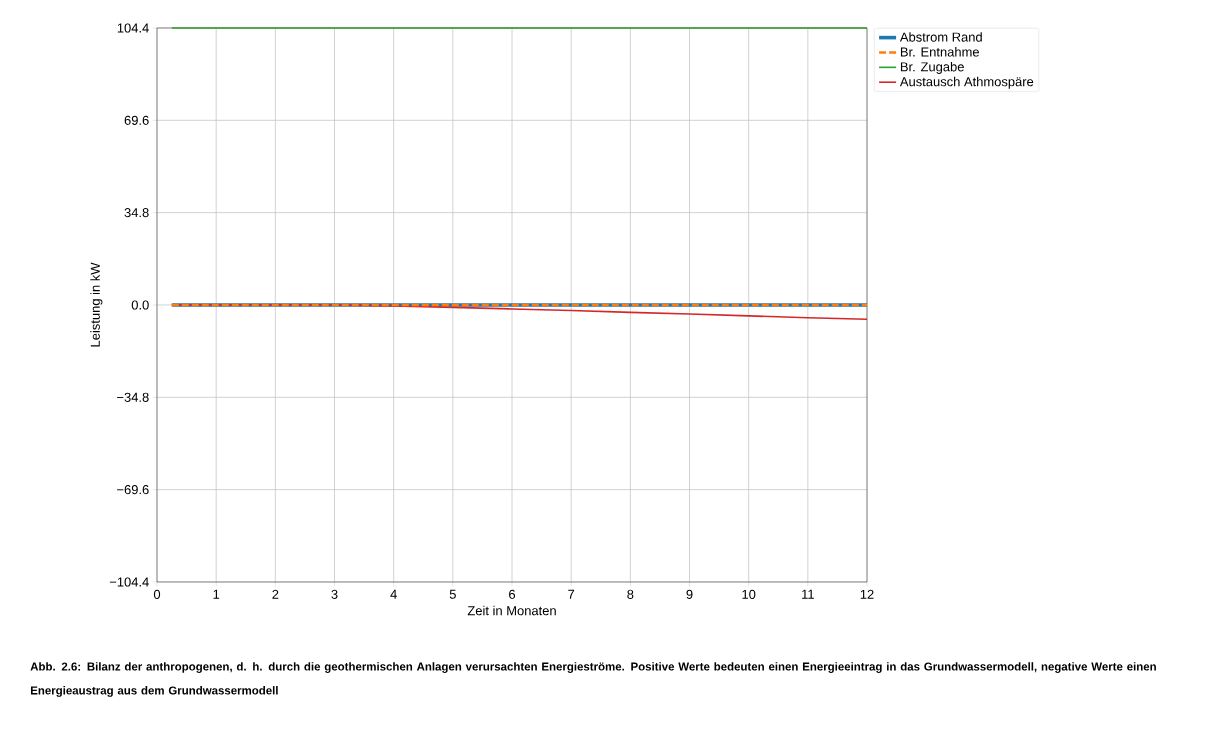 The height and width of the screenshot is (742, 1214). Describe the element at coordinates (808, 594) in the screenshot. I see `x-tick-label: 11` at that location.